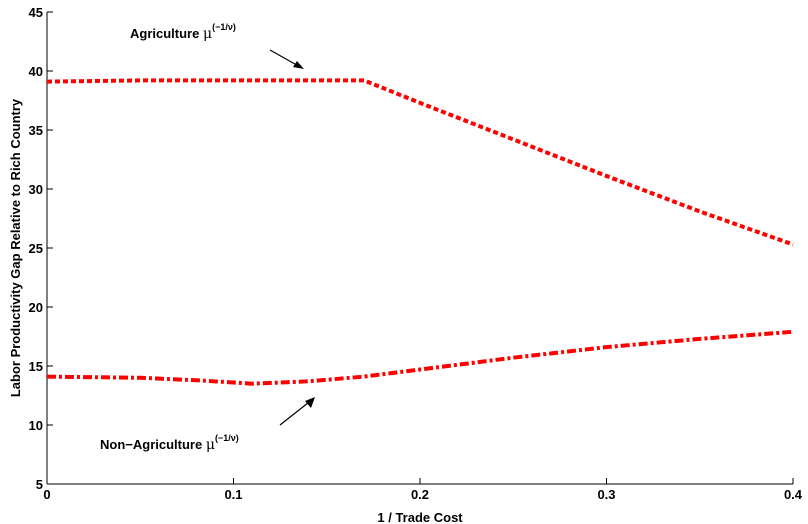  What do you see at coordinates (210, 445) in the screenshot?
I see `non-agriculture-annotation-mu: μ` at bounding box center [210, 445].